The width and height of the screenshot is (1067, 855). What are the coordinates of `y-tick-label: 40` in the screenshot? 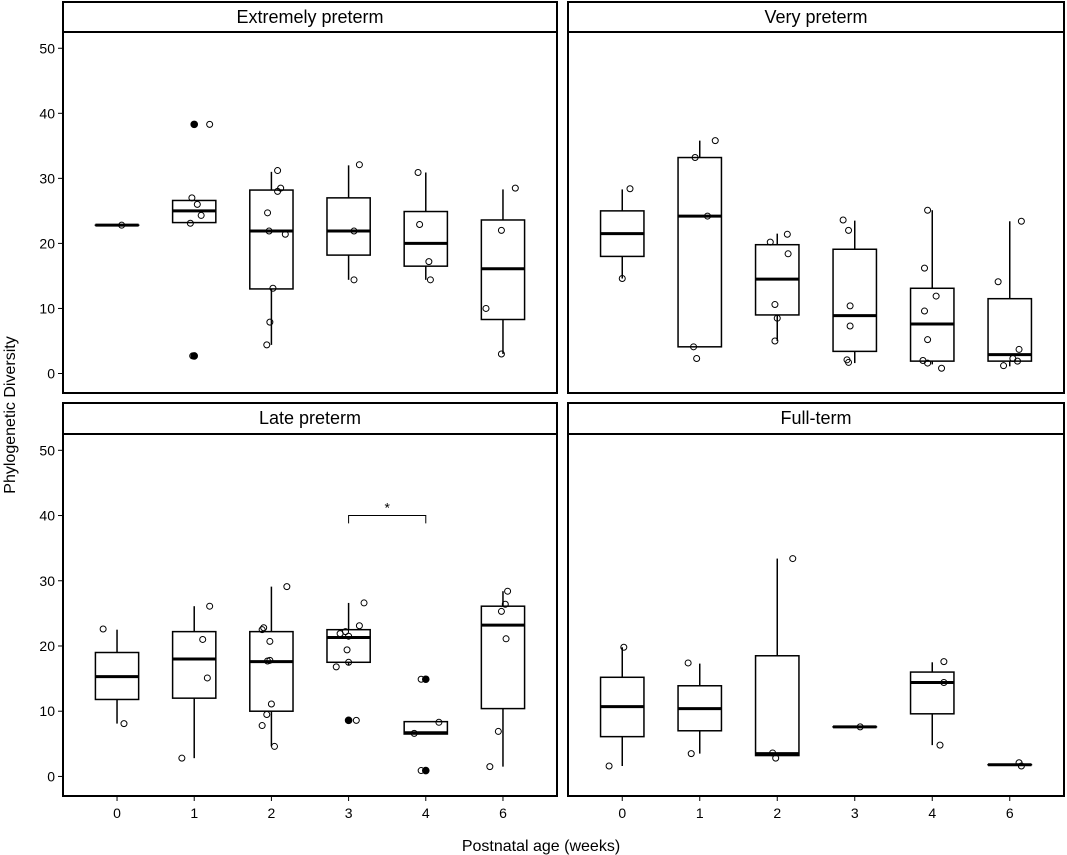 It's located at (47, 113).